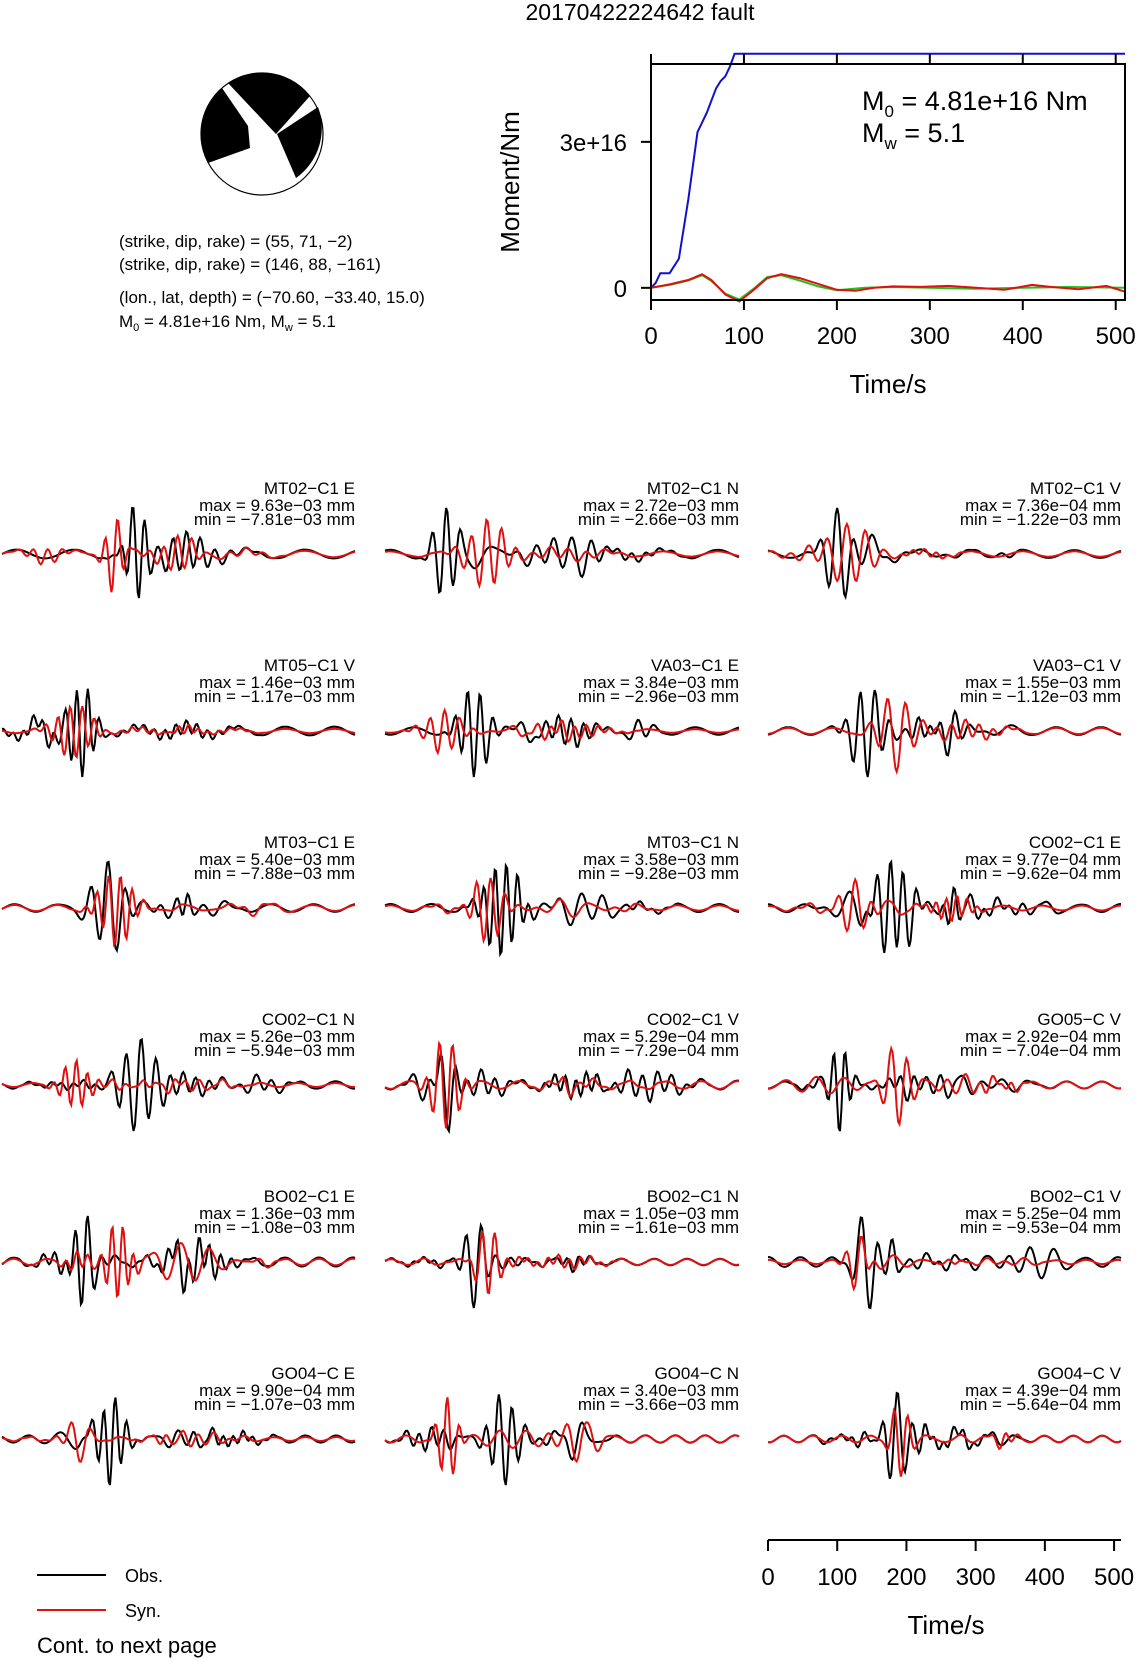  Describe the element at coordinates (693, 1196) in the screenshot. I see `station-label: BO02−C1 N` at that location.